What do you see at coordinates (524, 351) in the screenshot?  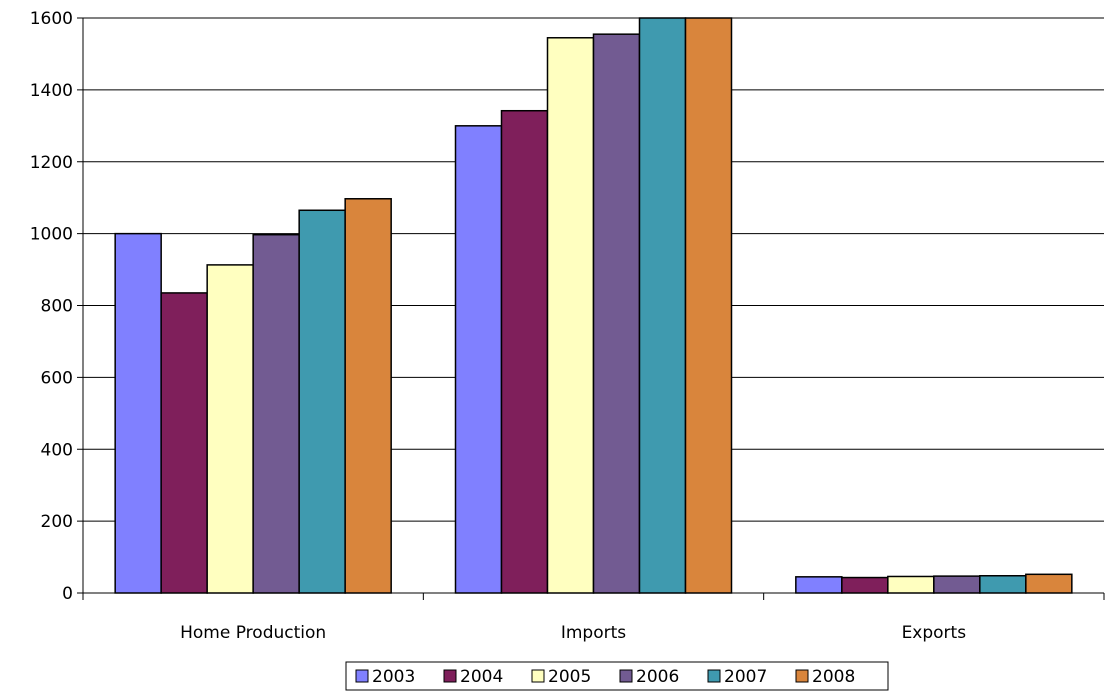 I see `bar-2004-imports` at bounding box center [524, 351].